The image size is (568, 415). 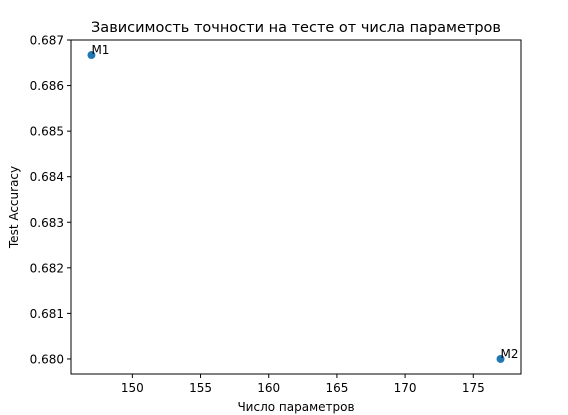 What do you see at coordinates (47, 314) in the screenshot?
I see `y-tick-label: 0.681` at bounding box center [47, 314].